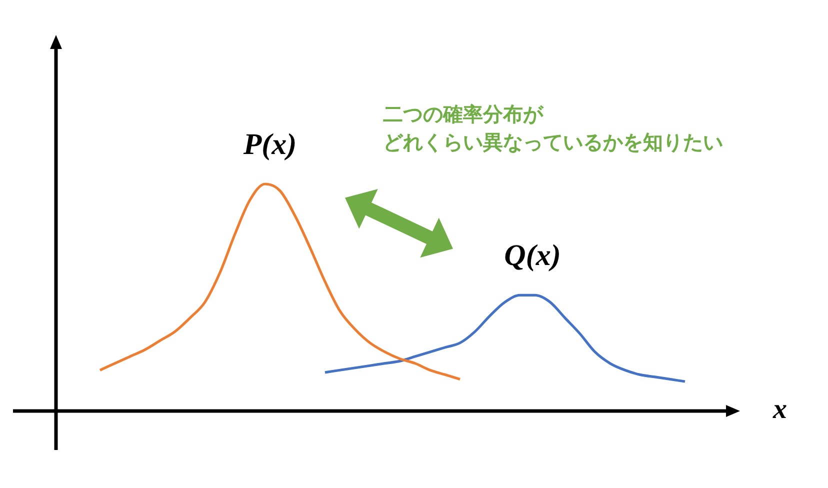 This screenshot has height=488, width=828. What do you see at coordinates (532, 255) in the screenshot?
I see `series-label: Q(x)` at bounding box center [532, 255].